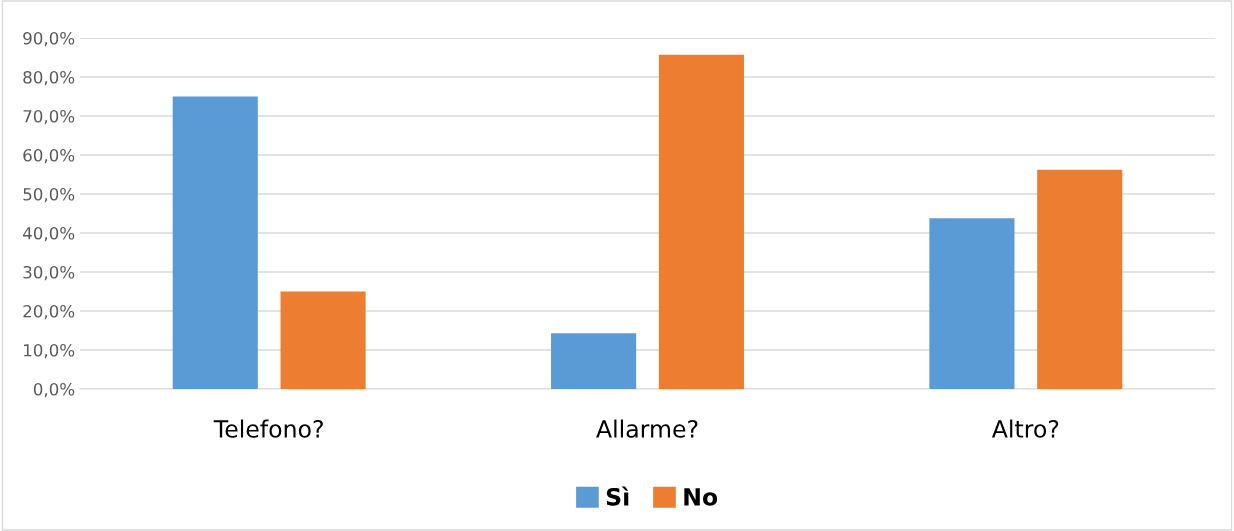 The height and width of the screenshot is (531, 1234). I want to click on x-tick-label: Altro?, so click(1025, 428).